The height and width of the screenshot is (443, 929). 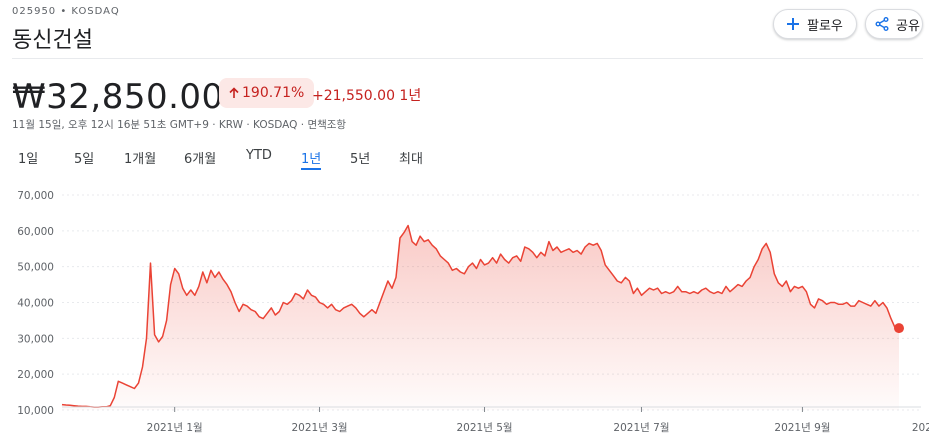 I want to click on range-tab-5y: 5년, so click(x=360, y=159).